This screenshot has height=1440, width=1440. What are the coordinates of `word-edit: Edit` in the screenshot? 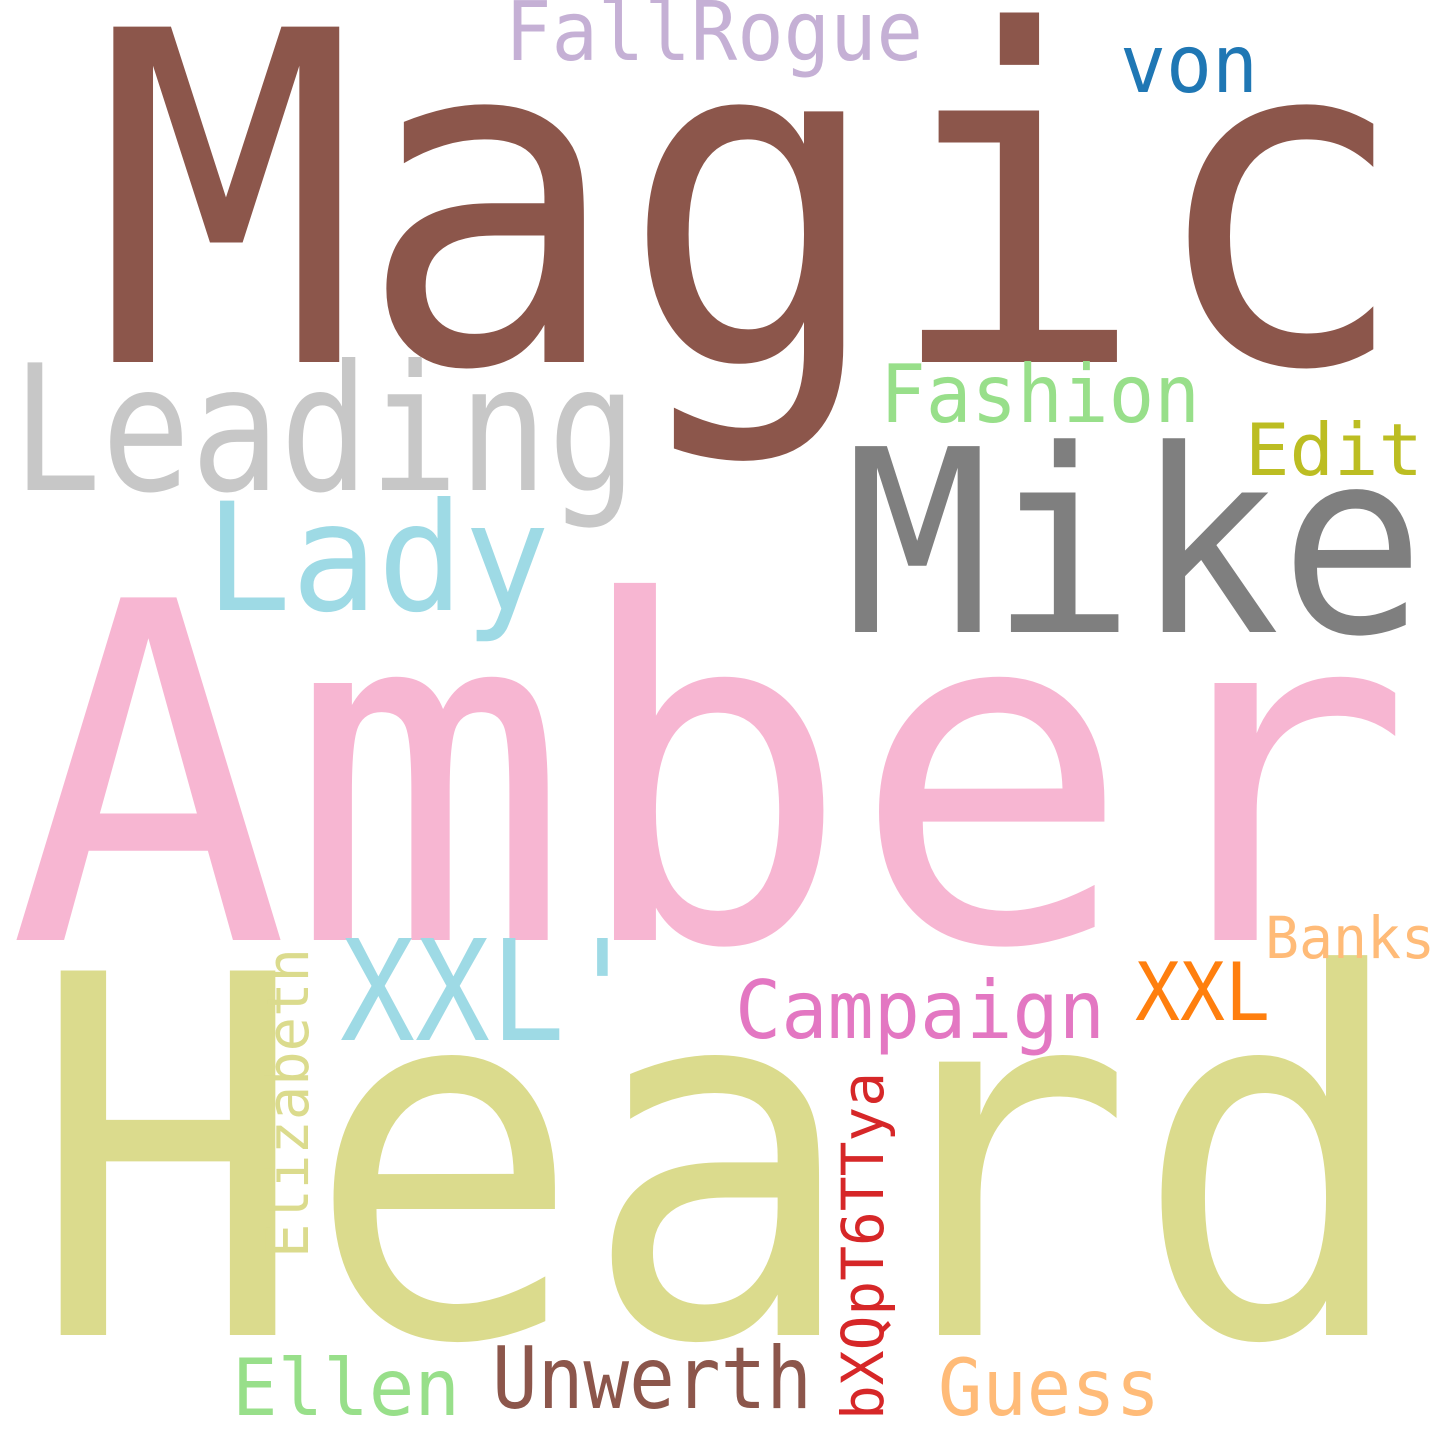 It's located at (1334, 450).